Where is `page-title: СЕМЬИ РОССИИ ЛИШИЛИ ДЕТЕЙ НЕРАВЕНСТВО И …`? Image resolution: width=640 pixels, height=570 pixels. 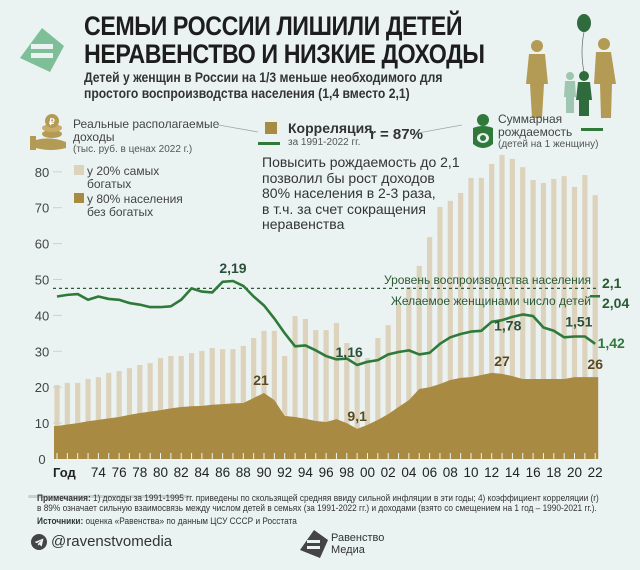
page-title: СЕМЬИ РОССИИ ЛИШИЛИ ДЕТЕЙ НЕРАВЕНСТВО И … is located at coordinates (284, 40).